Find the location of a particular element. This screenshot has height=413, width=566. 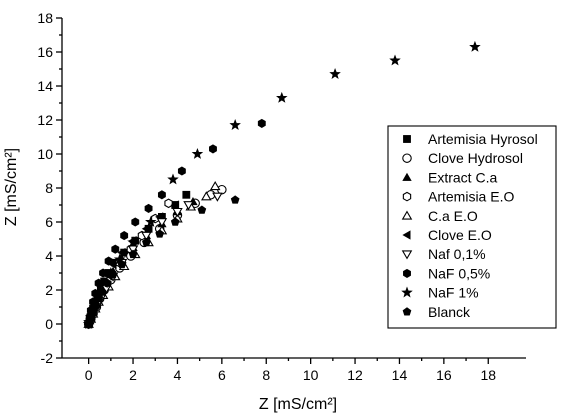

y-tick-label: 10 is located at coordinates (45, 154).